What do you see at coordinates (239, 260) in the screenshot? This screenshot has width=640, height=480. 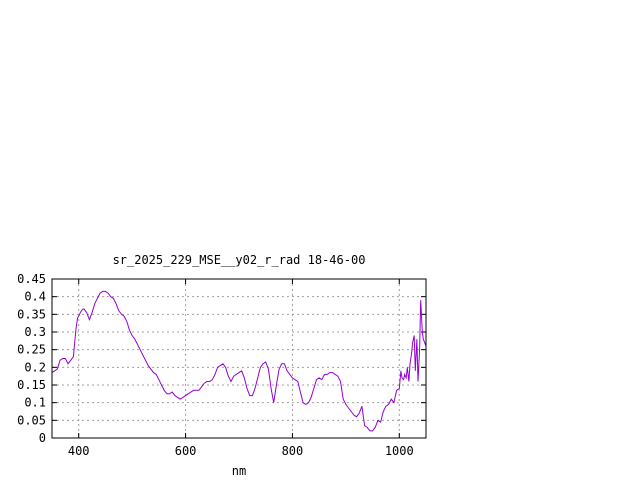 I see `chart-title: sr_2025_229_MSE__y02_r_rad 18-46-00` at bounding box center [239, 260].